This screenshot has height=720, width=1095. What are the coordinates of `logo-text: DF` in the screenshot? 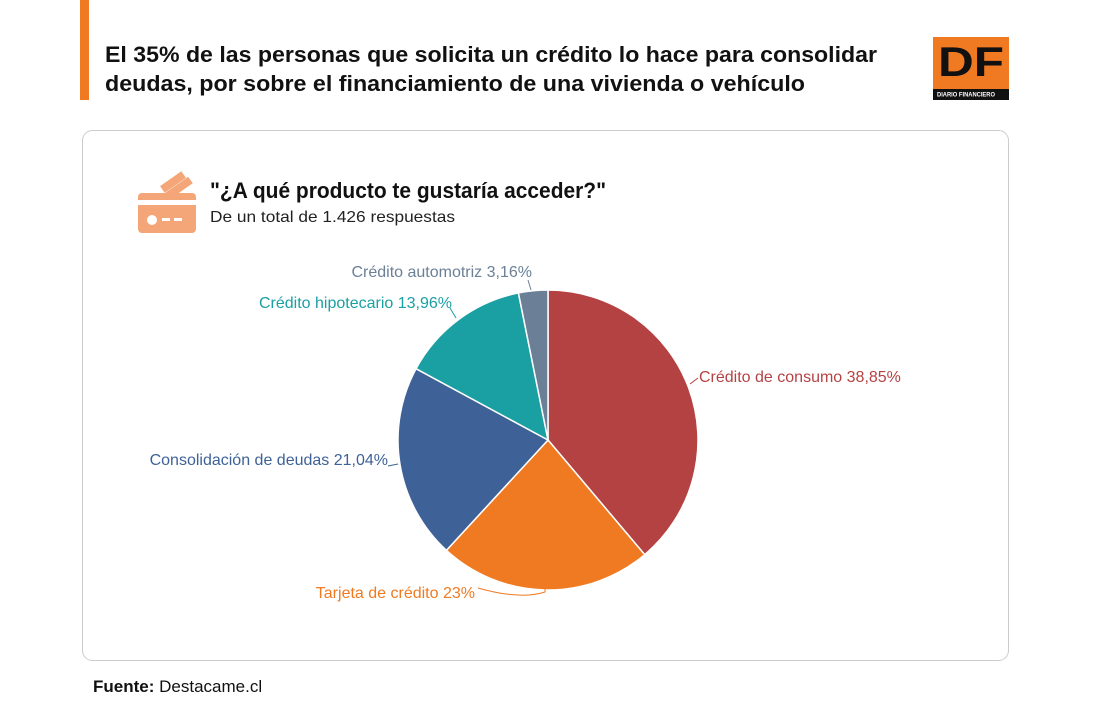 It's located at (971, 61).